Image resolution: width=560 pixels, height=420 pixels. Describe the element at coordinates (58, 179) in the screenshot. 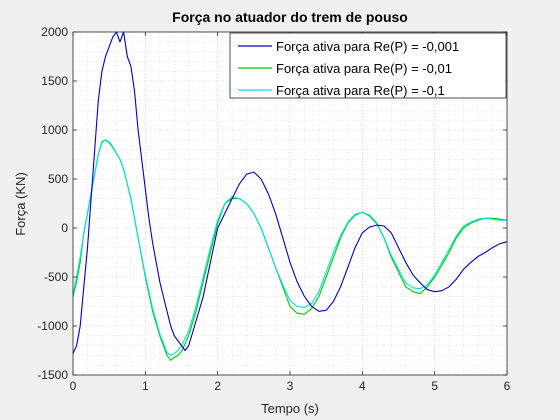

I see `y-tick-label: 500` at that location.